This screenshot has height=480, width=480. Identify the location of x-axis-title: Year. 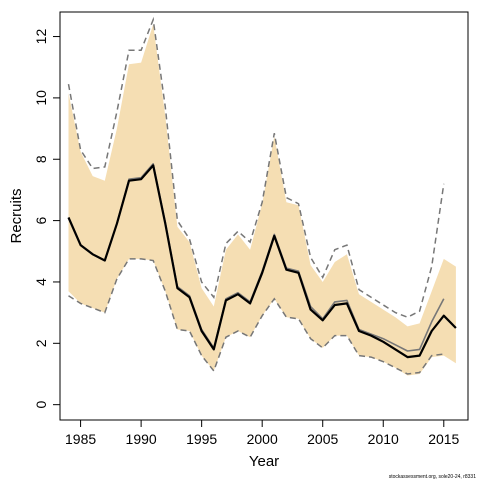
(264, 461).